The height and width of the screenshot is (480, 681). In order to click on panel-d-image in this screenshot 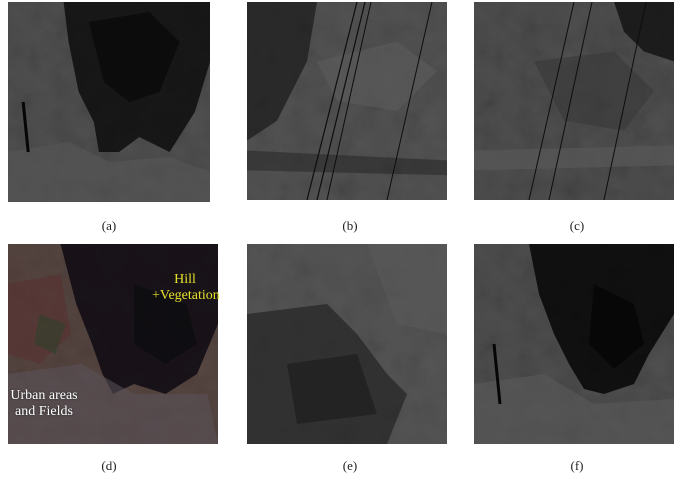, I will do `click(113, 344)`.